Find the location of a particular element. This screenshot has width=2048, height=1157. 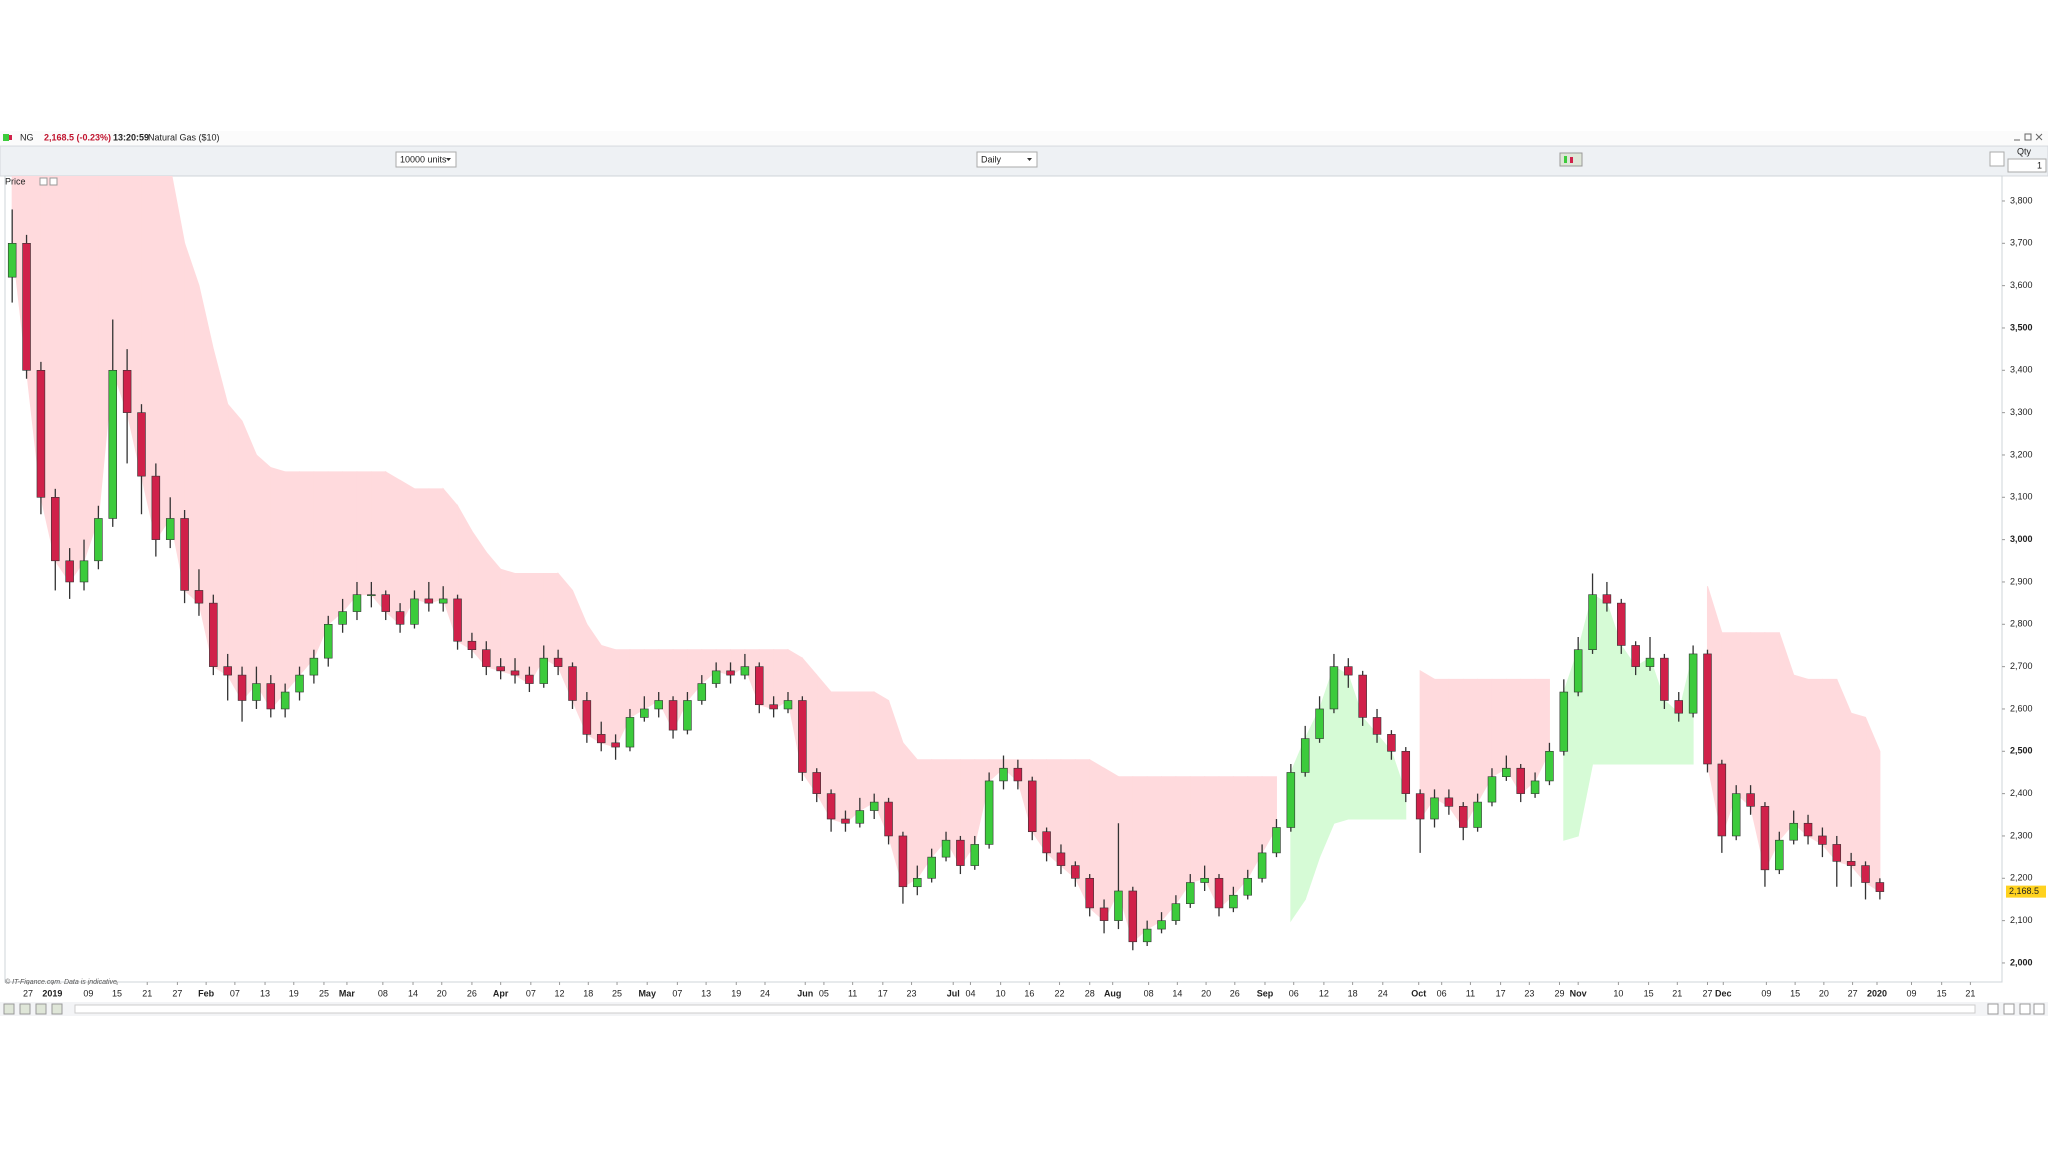

x-tick-label: 06 is located at coordinates (1442, 993).